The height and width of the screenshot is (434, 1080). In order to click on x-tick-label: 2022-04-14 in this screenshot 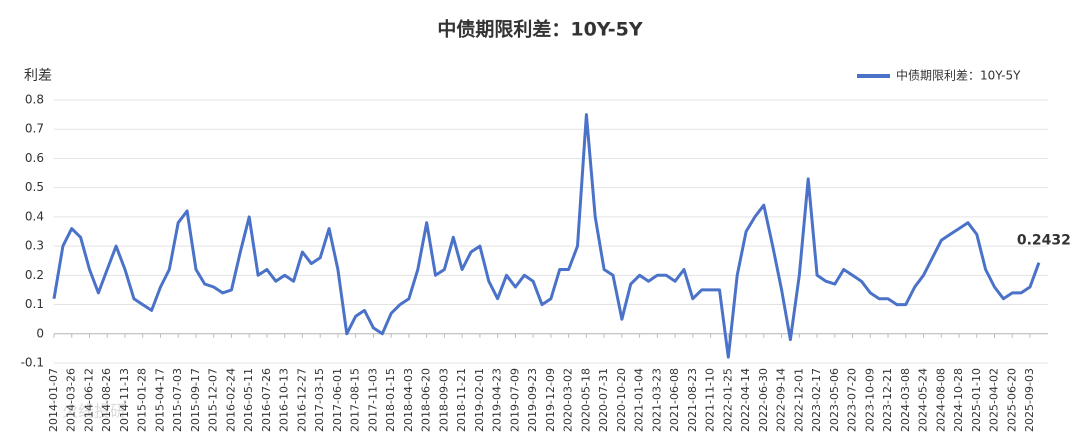, I will do `click(745, 400)`.